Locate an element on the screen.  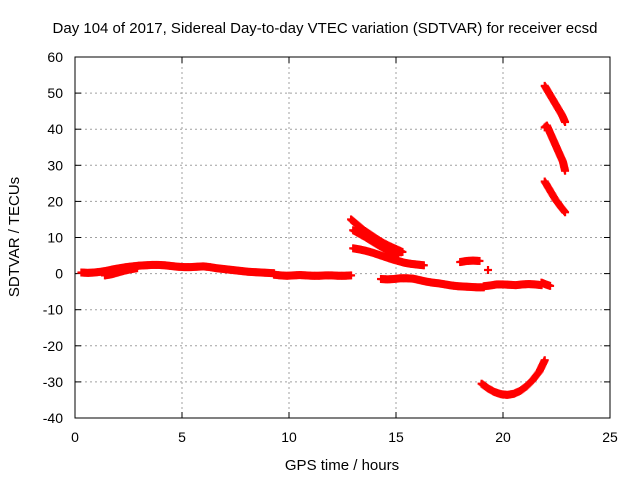
x-tick-labels: 0 5 10 15 20 25 is located at coordinates (344, 437).